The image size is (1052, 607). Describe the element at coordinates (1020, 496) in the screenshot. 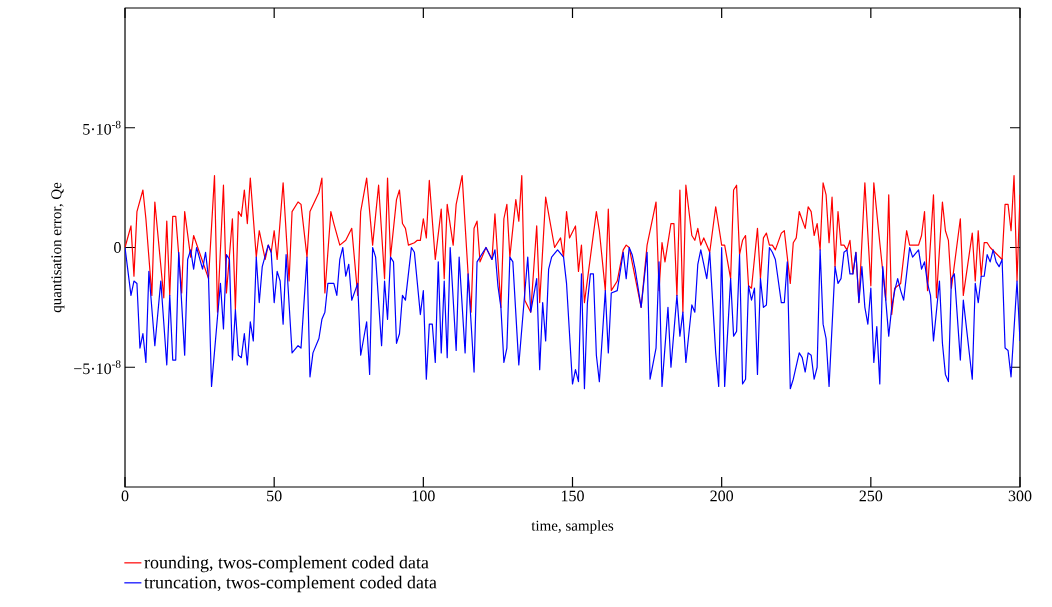

I see `x-tick-label: 300` at that location.